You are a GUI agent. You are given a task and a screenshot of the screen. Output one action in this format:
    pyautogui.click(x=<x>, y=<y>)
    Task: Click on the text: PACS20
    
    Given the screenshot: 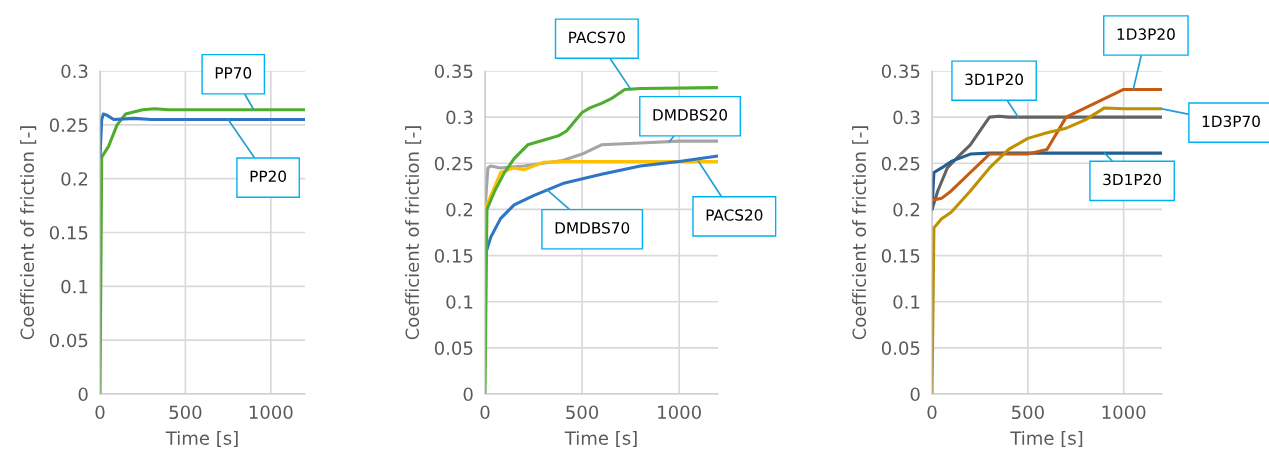 What is the action you would take?
    pyautogui.click(x=734, y=215)
    